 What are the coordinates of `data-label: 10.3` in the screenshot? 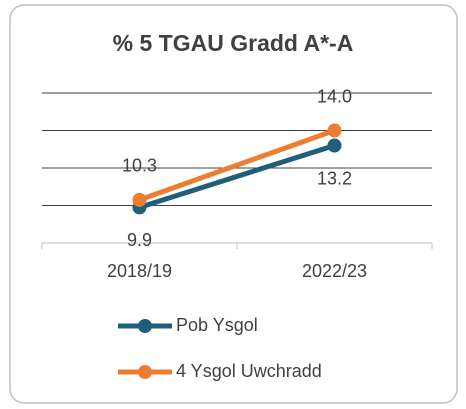 It's located at (139, 166).